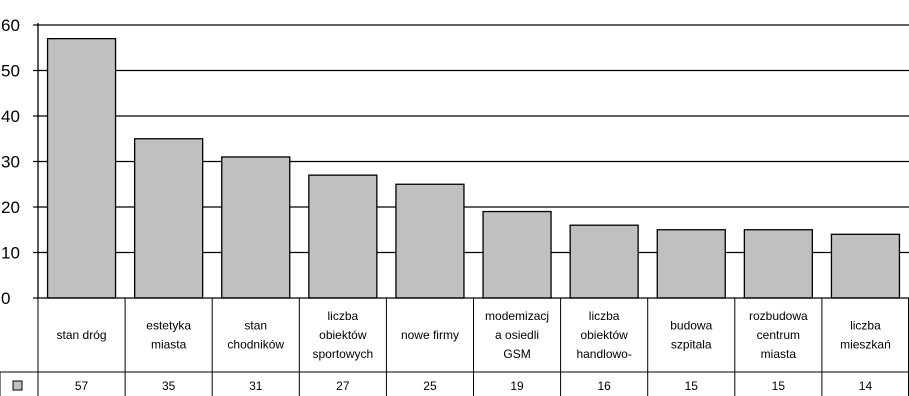 This screenshot has height=396, width=909. I want to click on category-label: centrum, so click(778, 335).